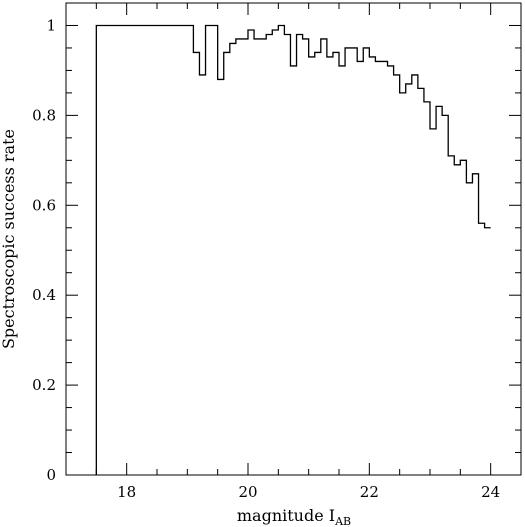 This screenshot has width=525, height=527. I want to click on y-tick-label: 0.8, so click(44, 115).